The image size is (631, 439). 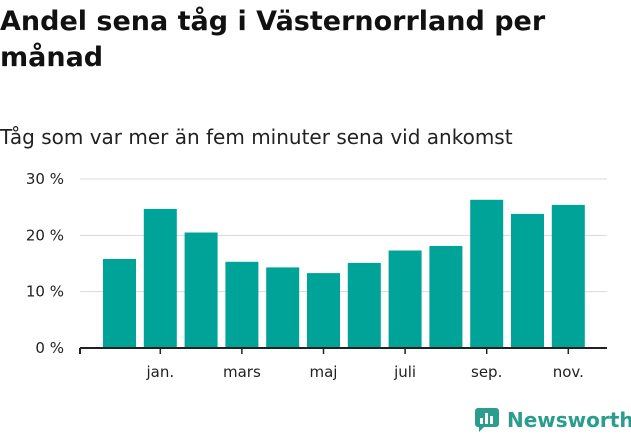 I want to click on bar-sep, so click(x=487, y=273).